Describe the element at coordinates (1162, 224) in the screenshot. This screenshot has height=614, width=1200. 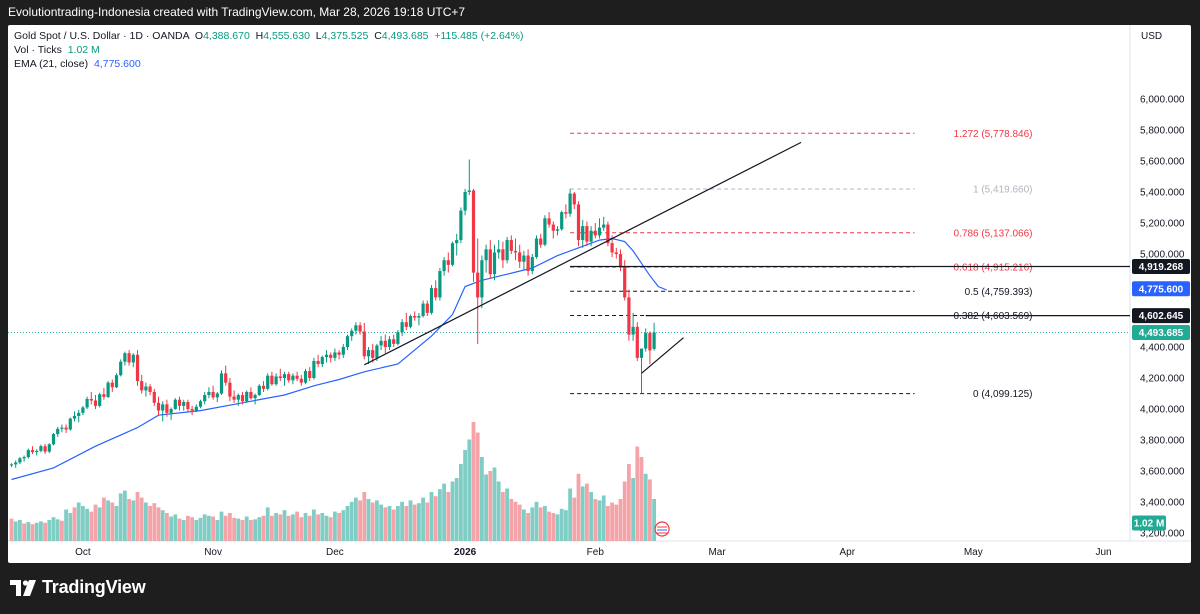
I see `y-tick-label: 5,200.000` at that location.